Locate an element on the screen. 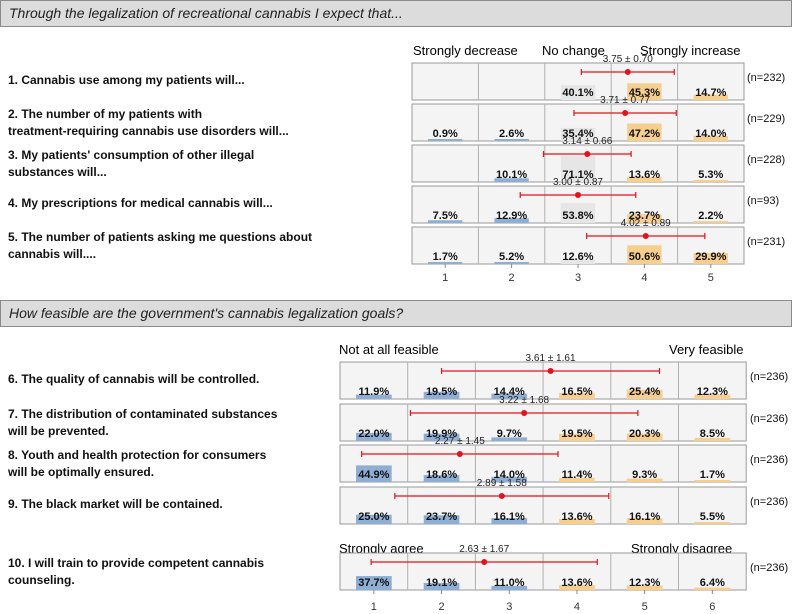  scale-right-label: Very feasible is located at coordinates (706, 349).